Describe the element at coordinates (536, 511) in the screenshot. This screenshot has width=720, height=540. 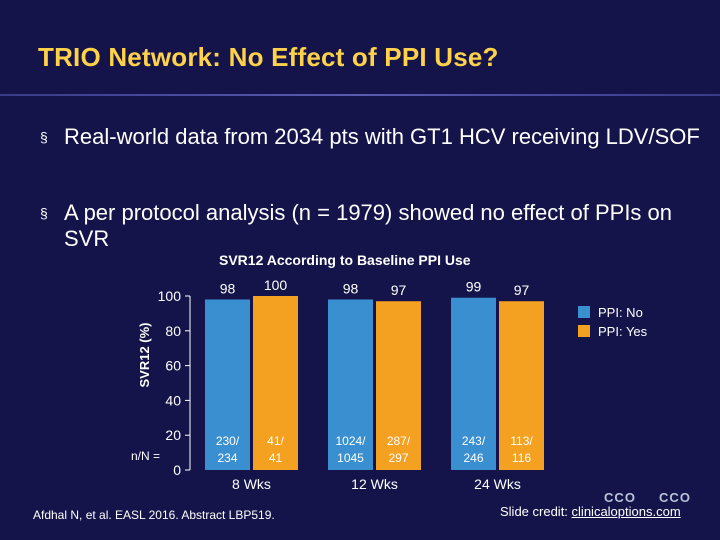
I see `credit-label: Slide credit:` at that location.